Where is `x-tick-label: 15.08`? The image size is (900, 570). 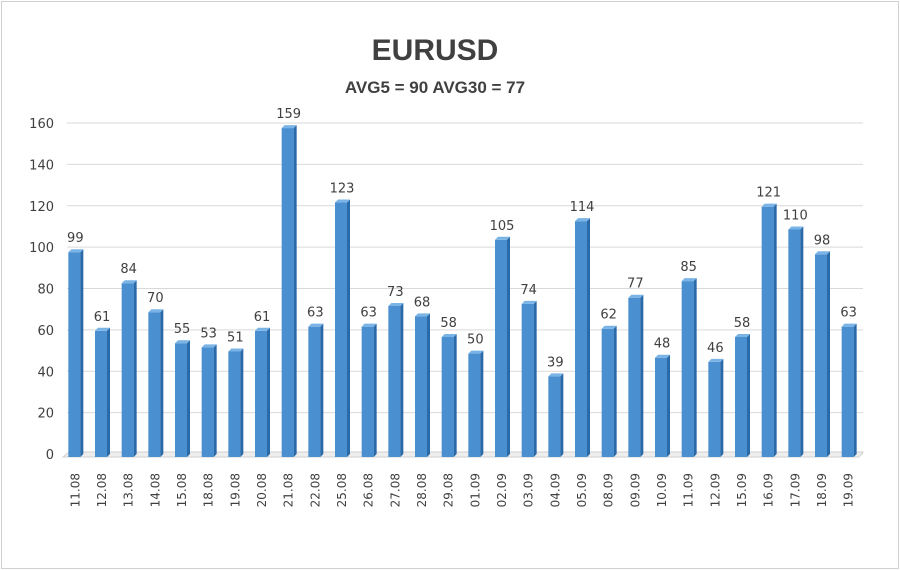 x-tick-label: 15.08 is located at coordinates (182, 490).